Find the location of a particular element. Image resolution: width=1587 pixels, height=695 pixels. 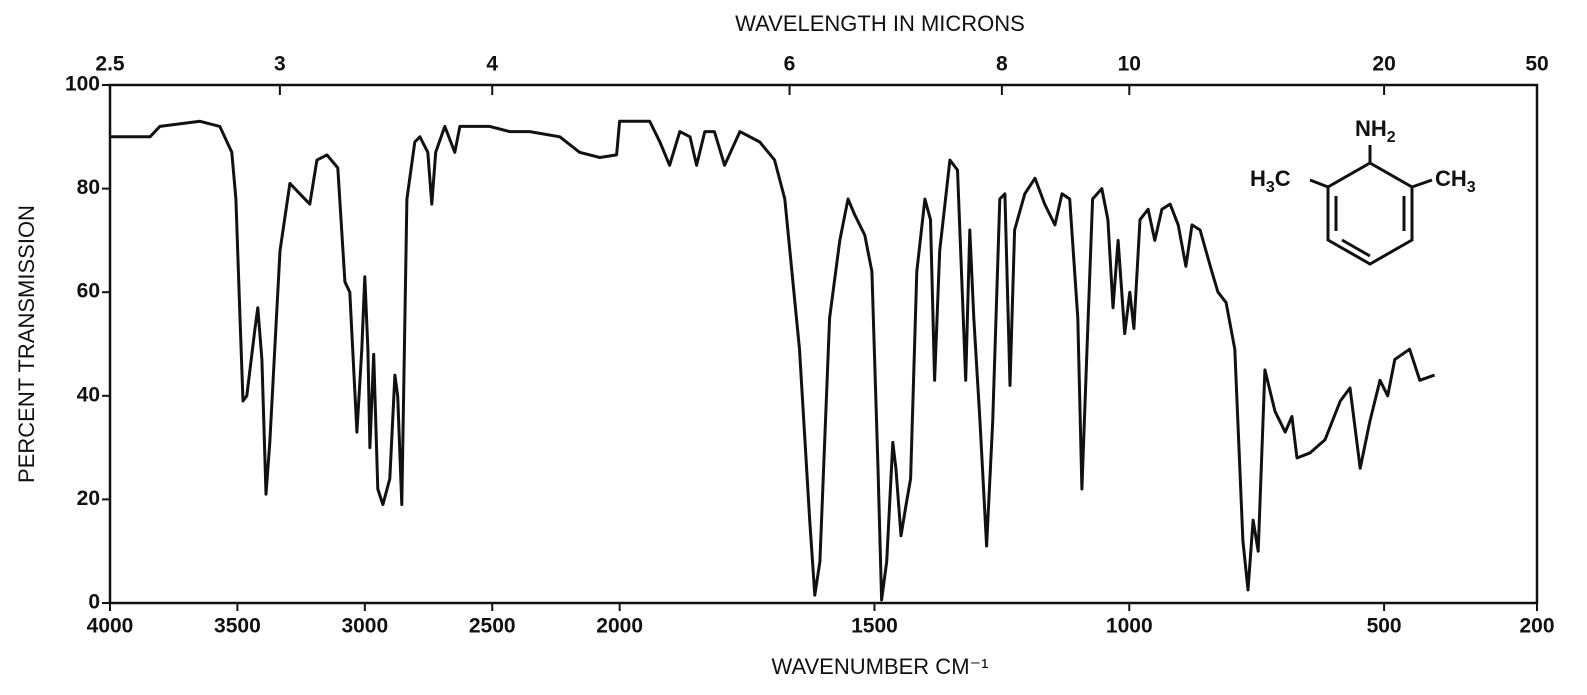

double-bond is located at coordinates (1356, 248).